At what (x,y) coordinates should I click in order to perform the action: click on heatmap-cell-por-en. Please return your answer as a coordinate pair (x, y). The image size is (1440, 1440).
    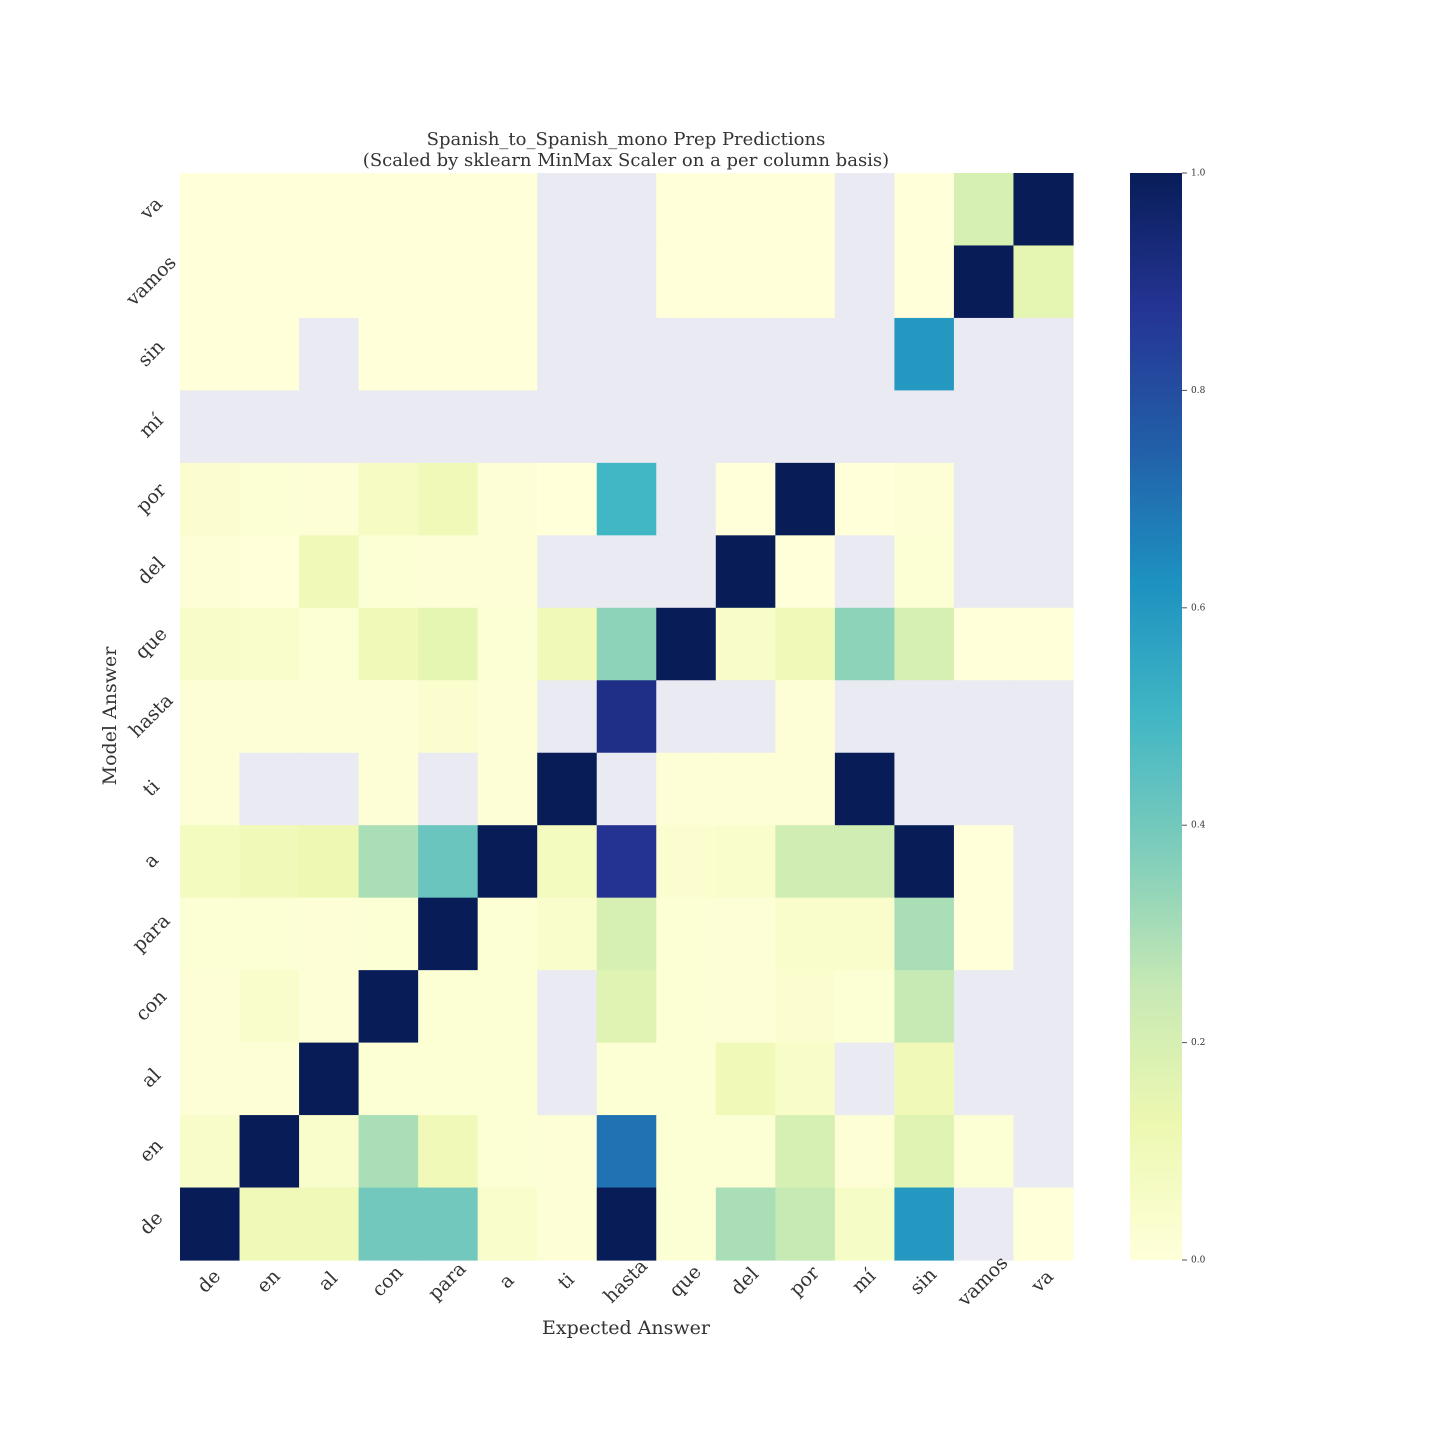
    Looking at the image, I should click on (269, 499).